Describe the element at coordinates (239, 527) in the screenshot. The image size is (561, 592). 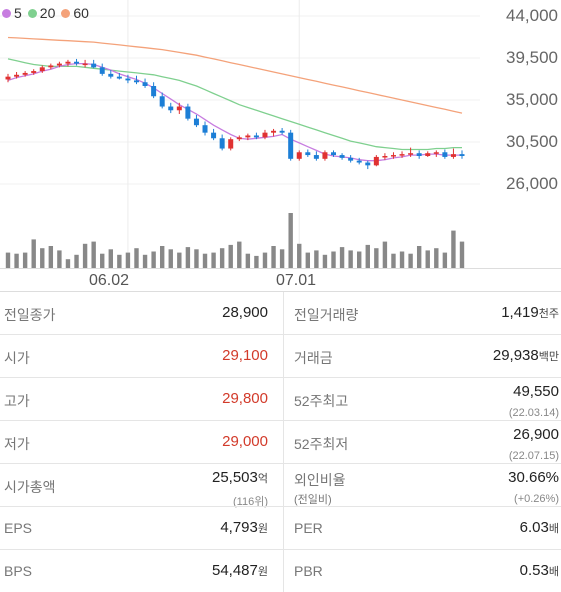
I see `stat-value-number: 4,793` at that location.